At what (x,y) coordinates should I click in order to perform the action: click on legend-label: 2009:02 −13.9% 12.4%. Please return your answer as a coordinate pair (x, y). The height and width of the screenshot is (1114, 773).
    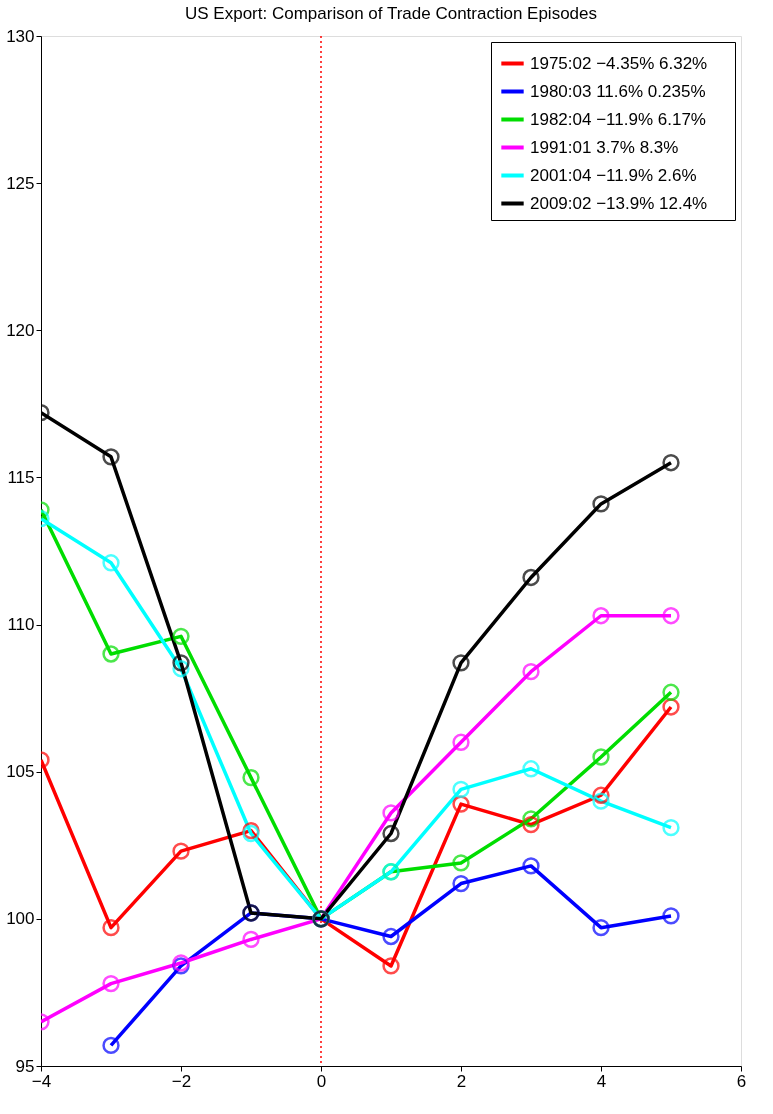
    Looking at the image, I should click on (619, 203).